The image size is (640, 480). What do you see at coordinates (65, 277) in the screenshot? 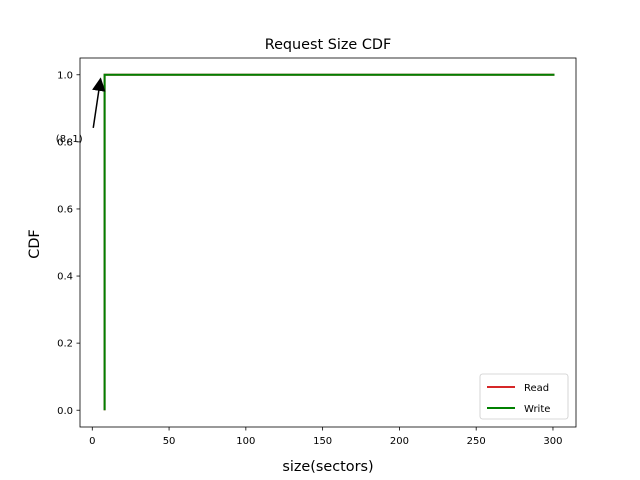
I see `y-tick-label-2: 0.4` at bounding box center [65, 277].